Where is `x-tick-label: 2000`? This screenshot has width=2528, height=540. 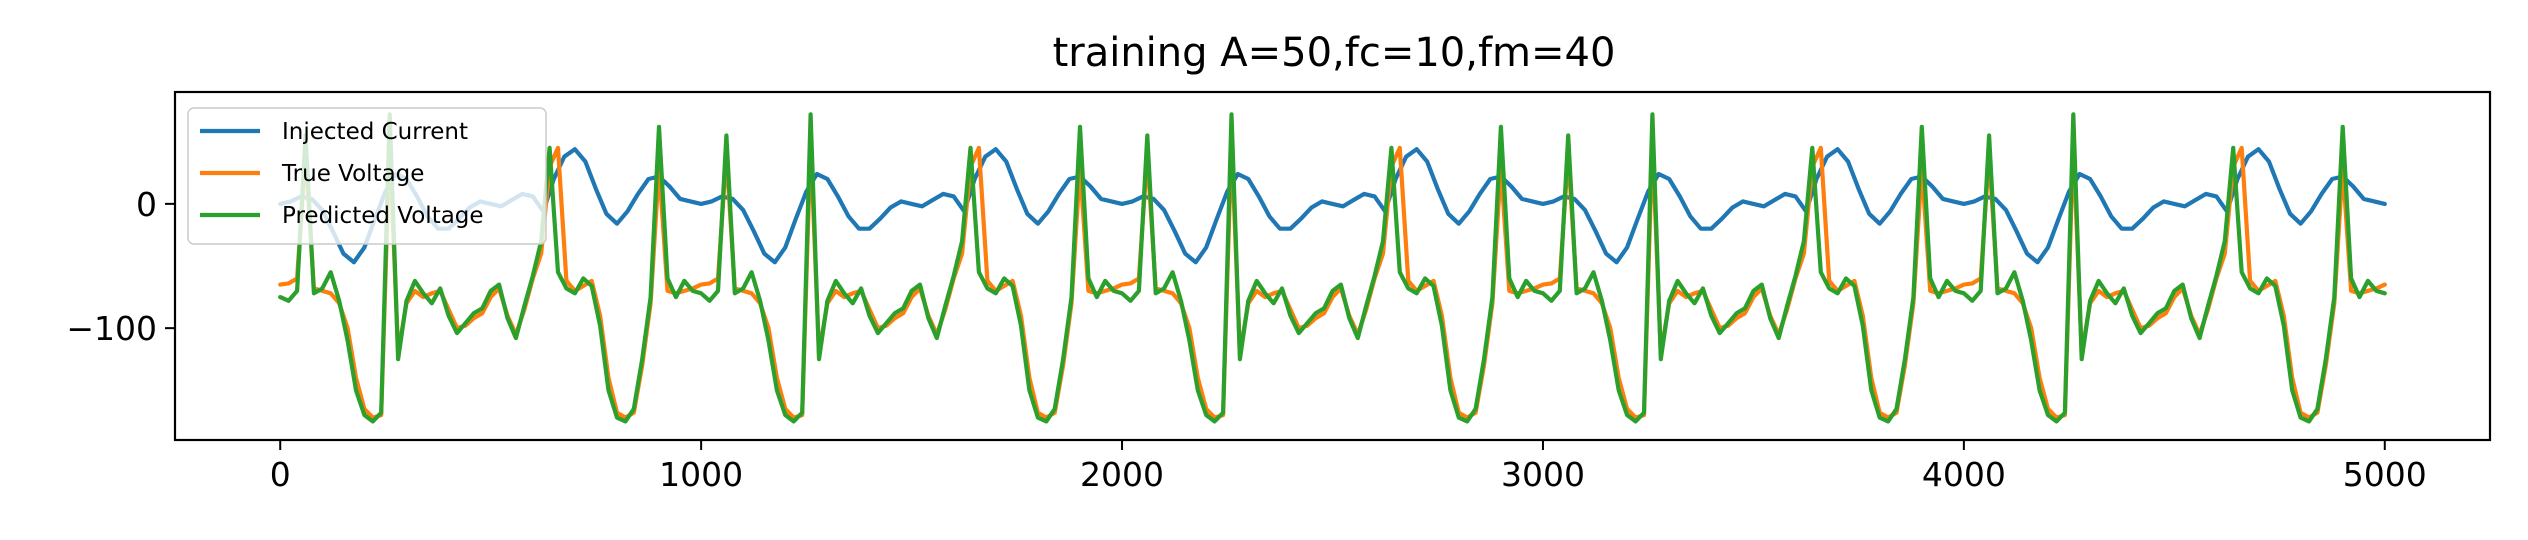
x-tick-label: 2000 is located at coordinates (1122, 474).